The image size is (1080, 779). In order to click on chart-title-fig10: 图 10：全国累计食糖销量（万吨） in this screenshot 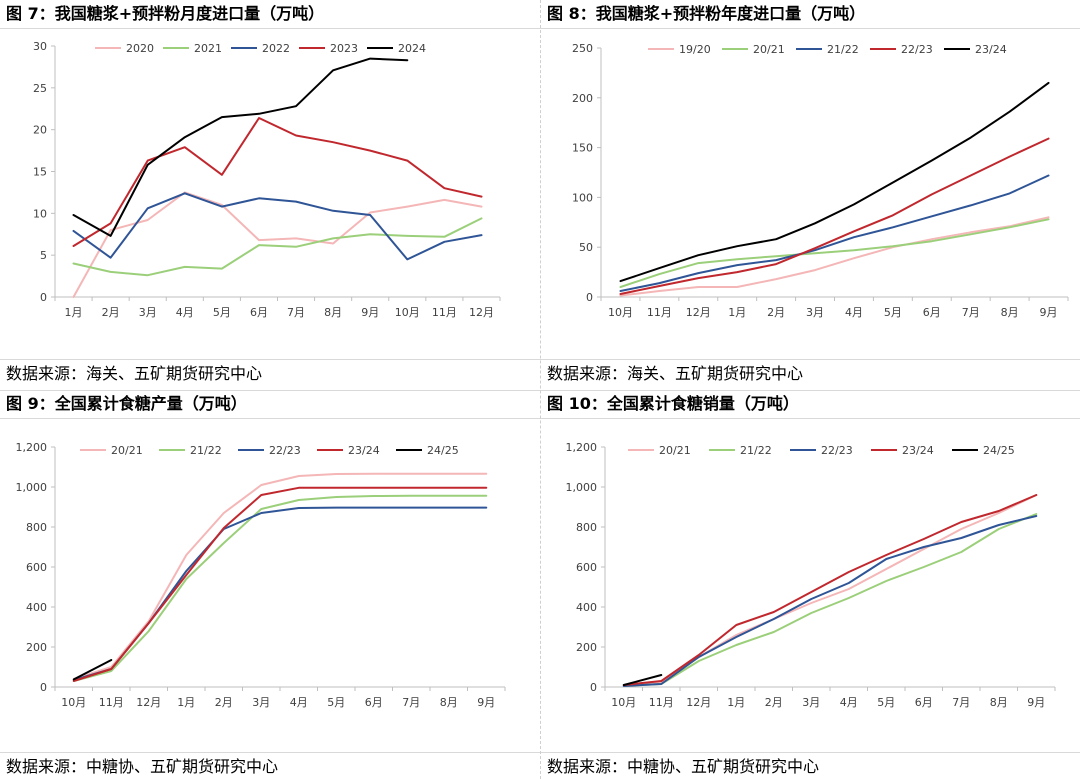, I will do `click(673, 403)`.